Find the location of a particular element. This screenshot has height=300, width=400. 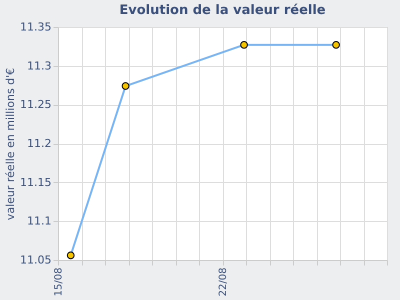

x-tick-label: 15/08 is located at coordinates (59, 282).